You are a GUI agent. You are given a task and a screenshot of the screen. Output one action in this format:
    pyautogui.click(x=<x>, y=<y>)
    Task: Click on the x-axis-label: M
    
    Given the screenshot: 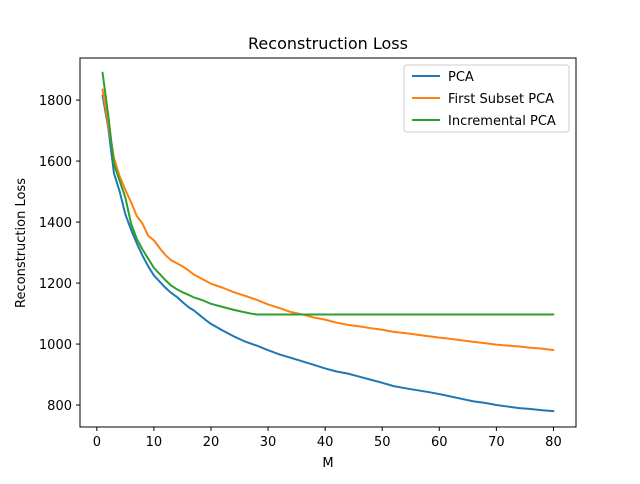 What is the action you would take?
    pyautogui.click(x=327, y=463)
    